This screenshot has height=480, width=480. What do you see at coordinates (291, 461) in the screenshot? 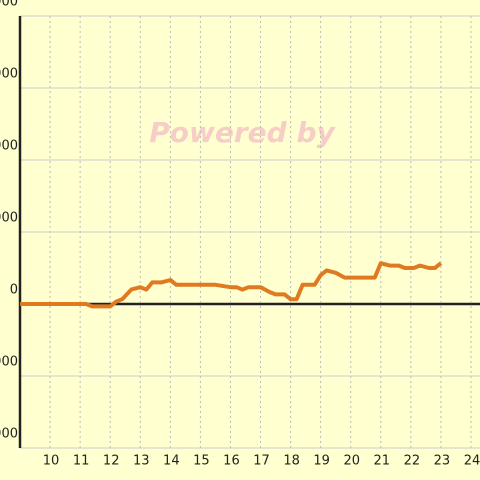
I see `x-tick-label: 18` at bounding box center [291, 461].